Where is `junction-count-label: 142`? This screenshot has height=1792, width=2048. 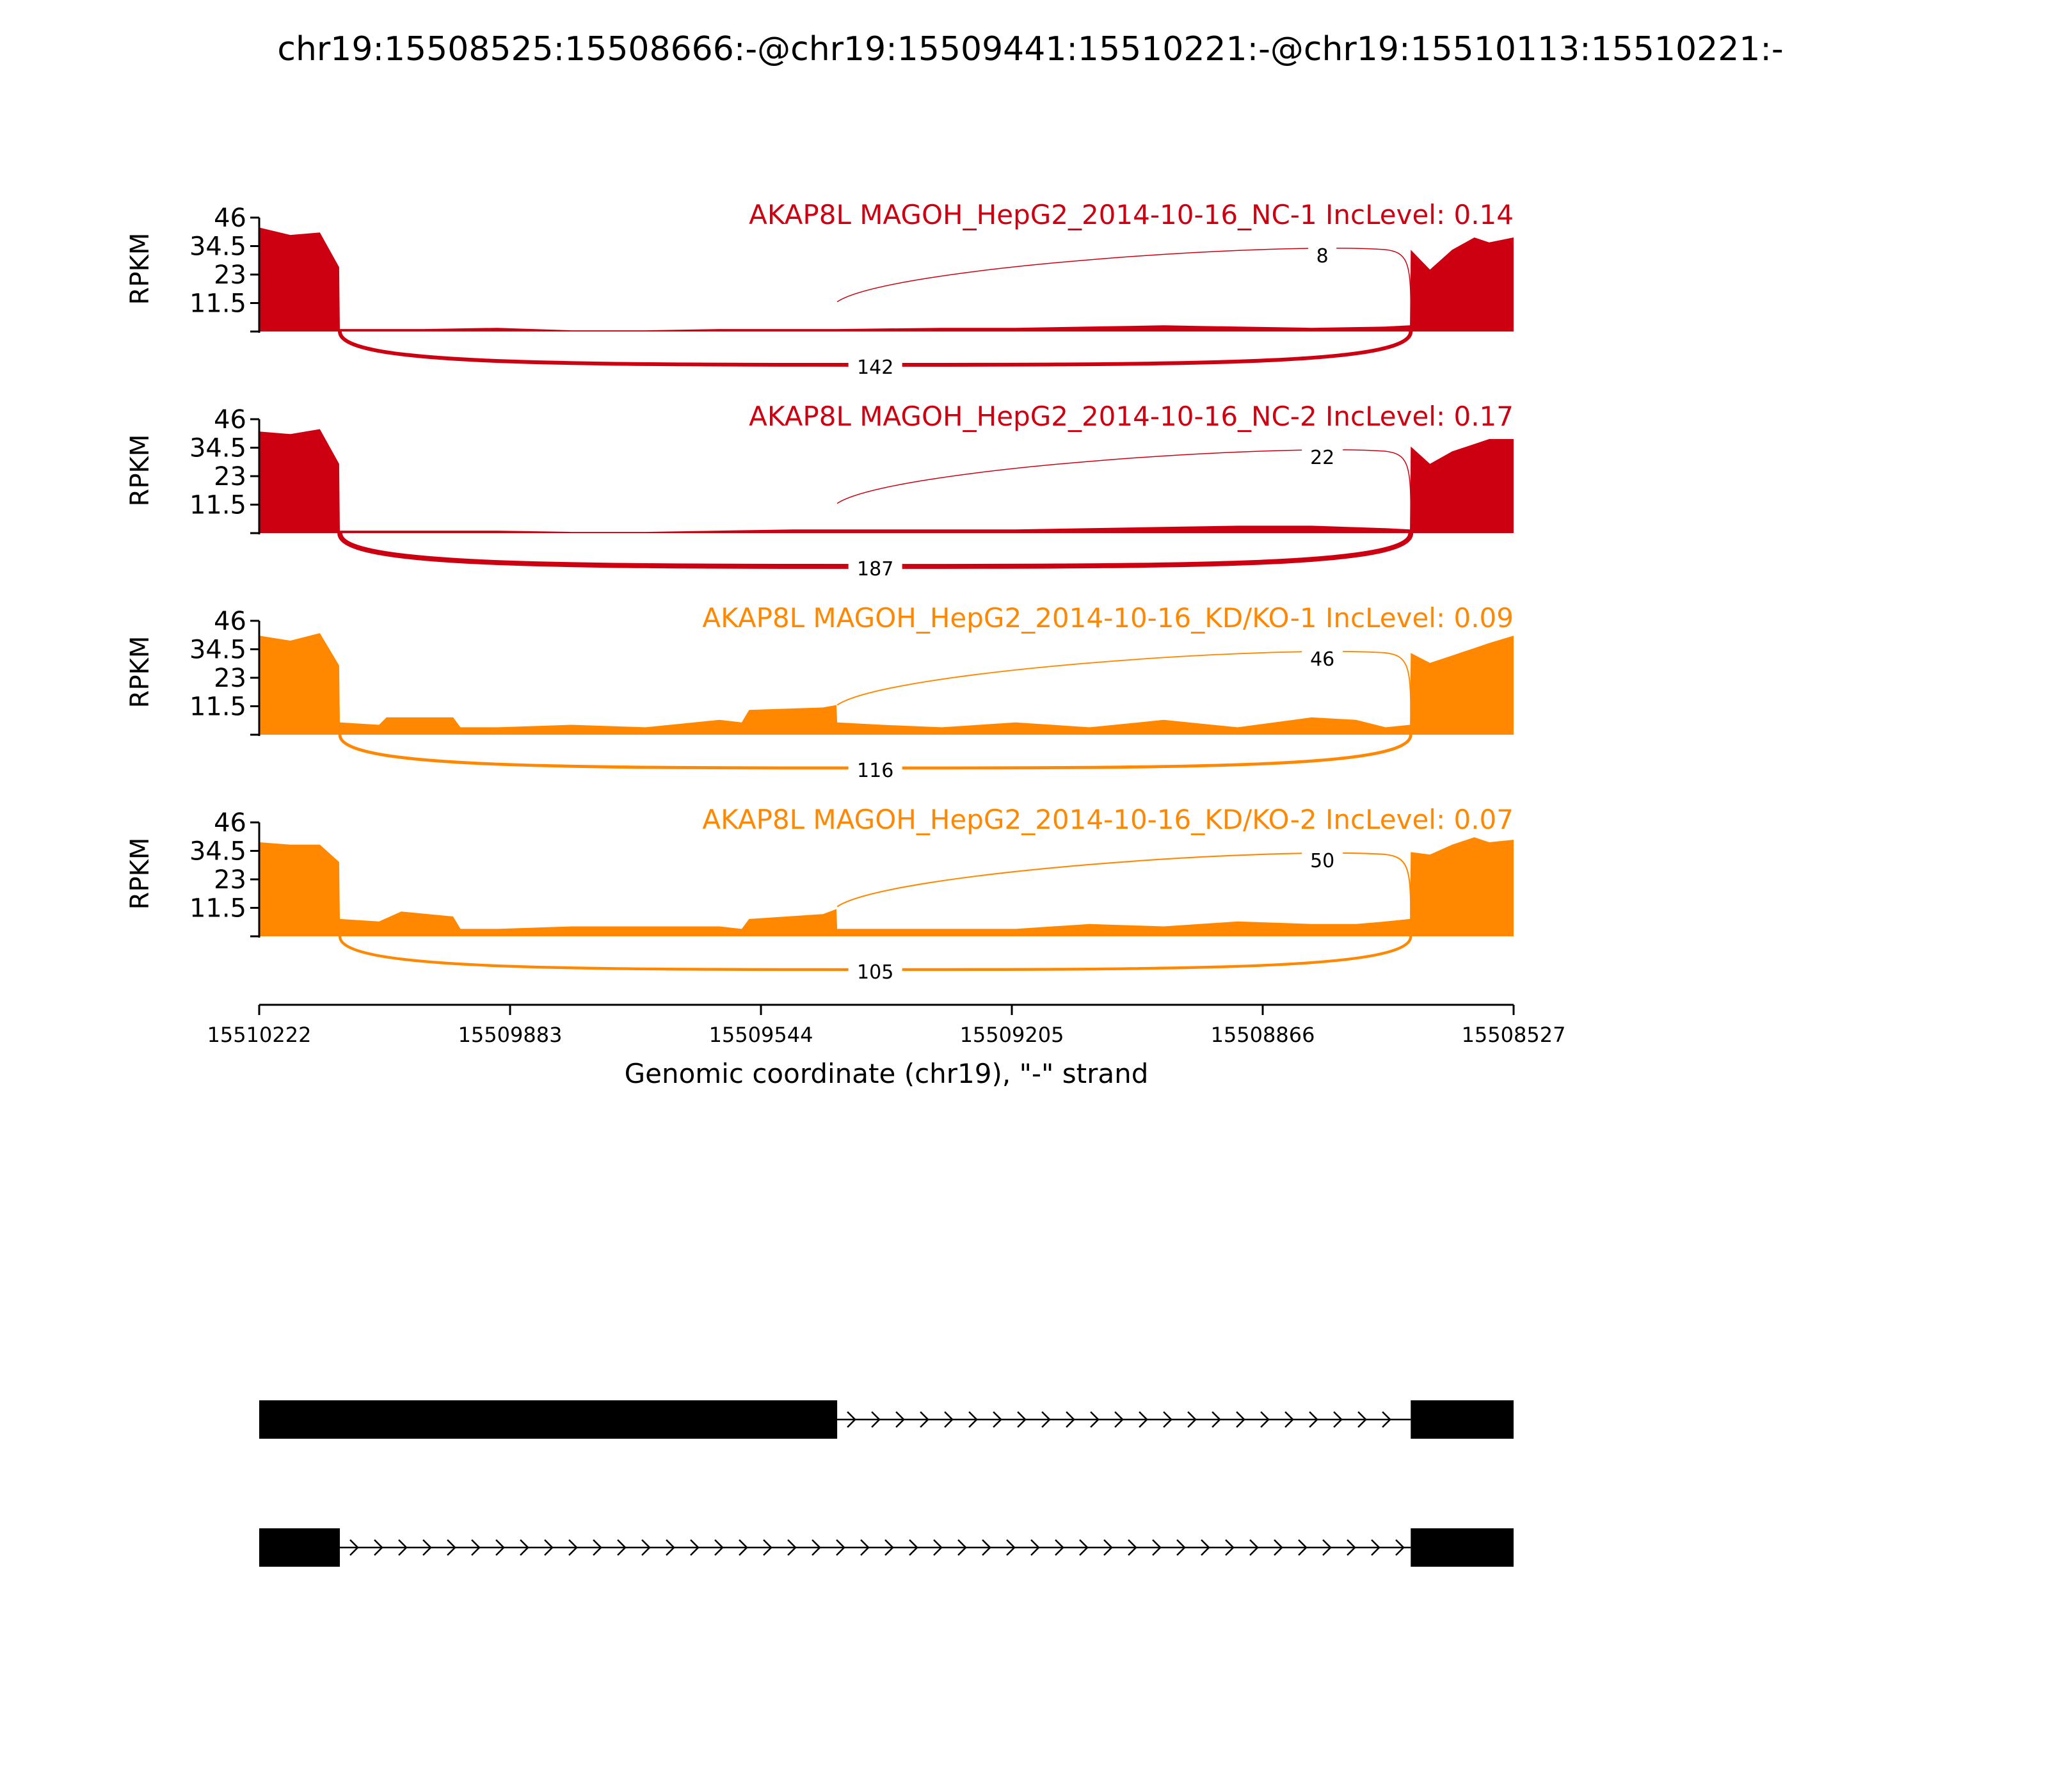
junction-count-label: 142 is located at coordinates (875, 367).